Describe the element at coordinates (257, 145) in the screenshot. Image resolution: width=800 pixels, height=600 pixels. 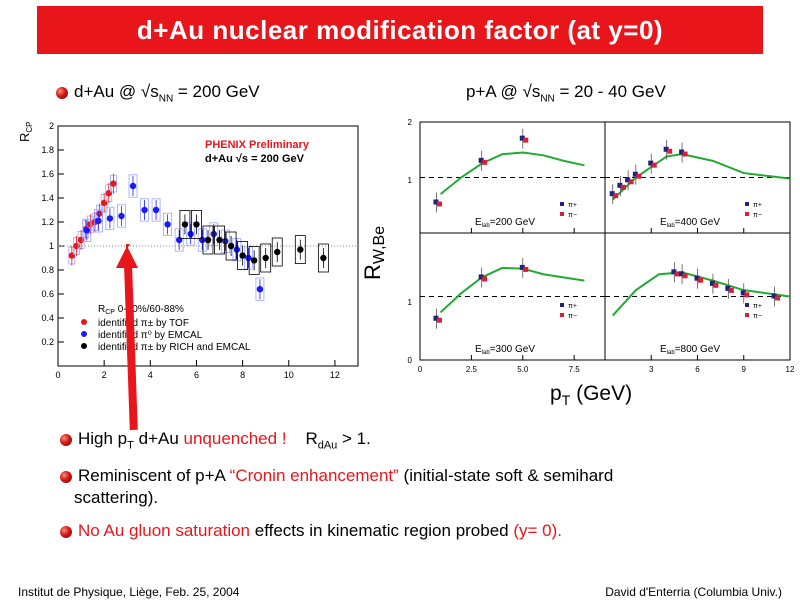
I see `phenix-label: PHENIX Preliminary` at that location.